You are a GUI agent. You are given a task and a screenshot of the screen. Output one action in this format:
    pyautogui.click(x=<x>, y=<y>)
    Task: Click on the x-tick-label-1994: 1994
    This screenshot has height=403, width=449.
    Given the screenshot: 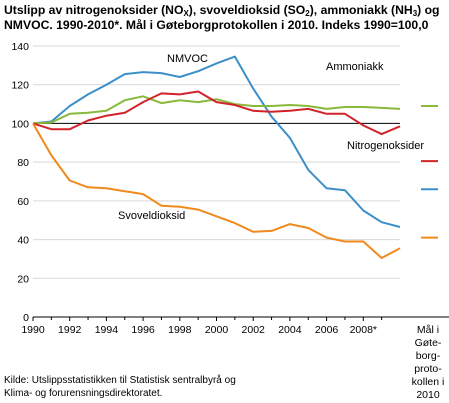 What is the action you would take?
    pyautogui.click(x=107, y=330)
    